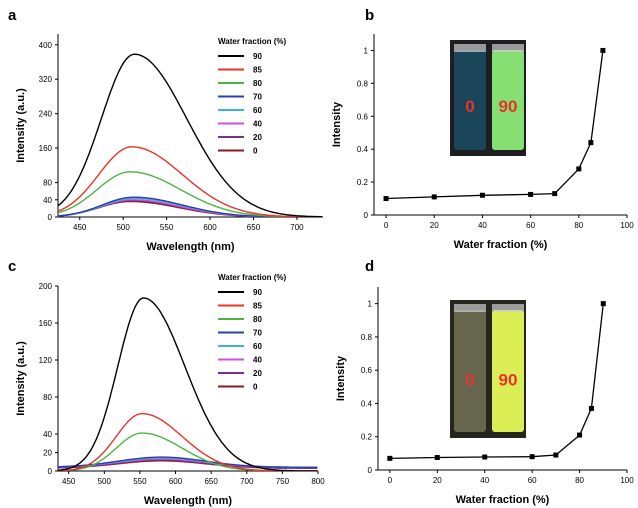 The height and width of the screenshot is (508, 638). What do you see at coordinates (46, 114) in the screenshot?
I see `y-tick-label: 240` at bounding box center [46, 114].